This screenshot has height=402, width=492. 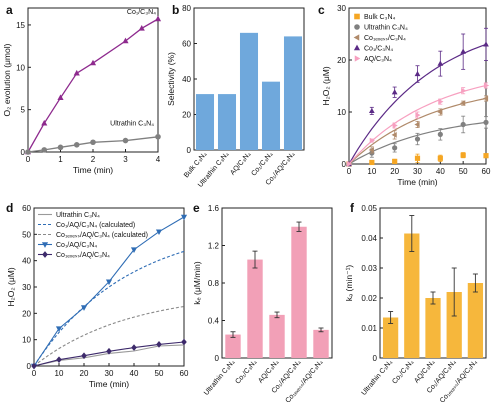 I want to click on legend-label: Co₁/AQ/C₃N₄ (calculated), so click(x=95, y=225).